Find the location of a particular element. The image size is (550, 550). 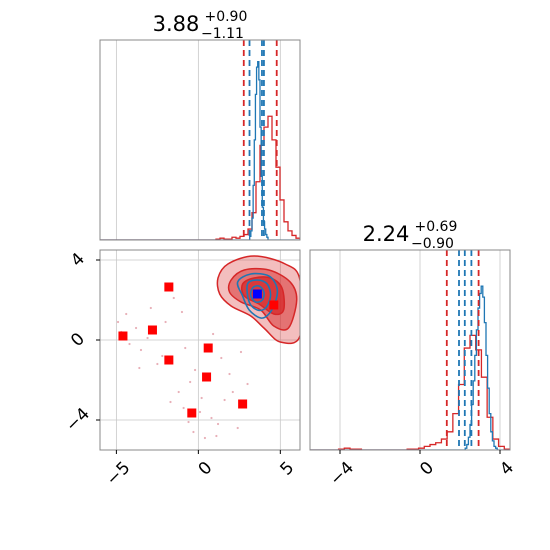

joint-y-ticks: 4 0 −4 is located at coordinates (81, 342).